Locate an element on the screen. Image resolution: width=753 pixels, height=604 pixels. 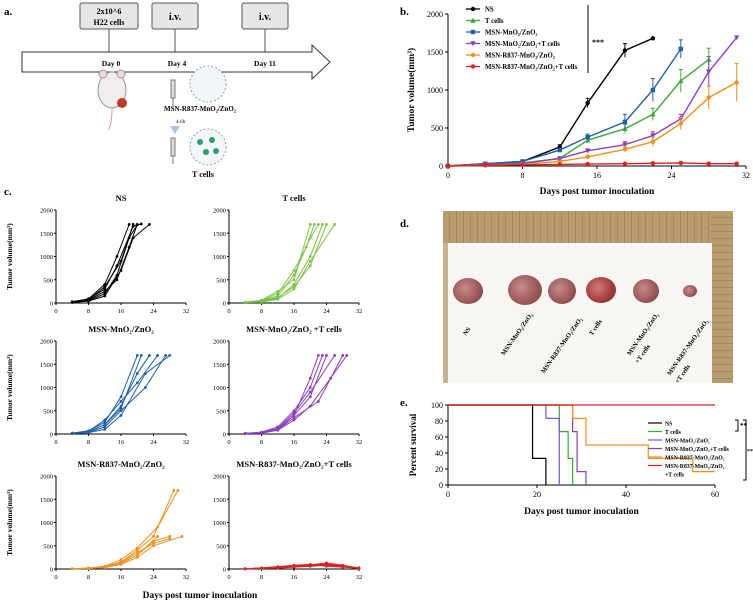
tumor-mnzn-t is located at coordinates (646, 291).